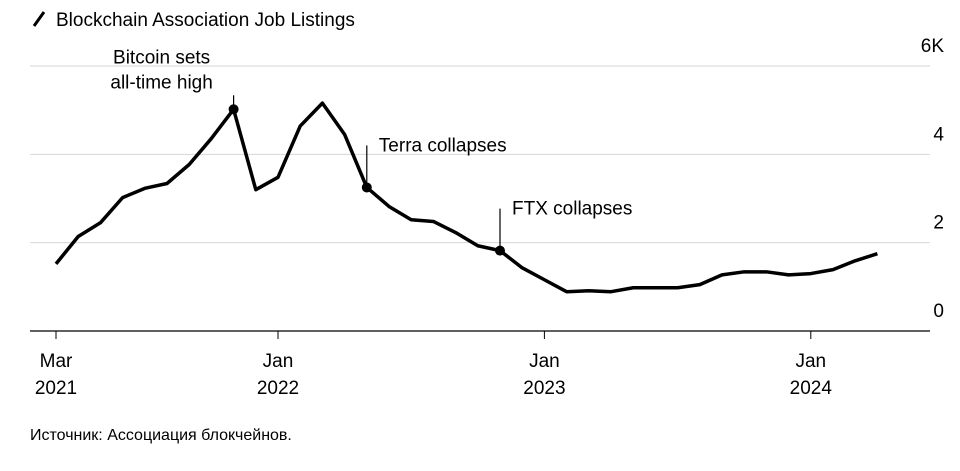  I want to click on y-tick-label: 2, so click(938, 223).